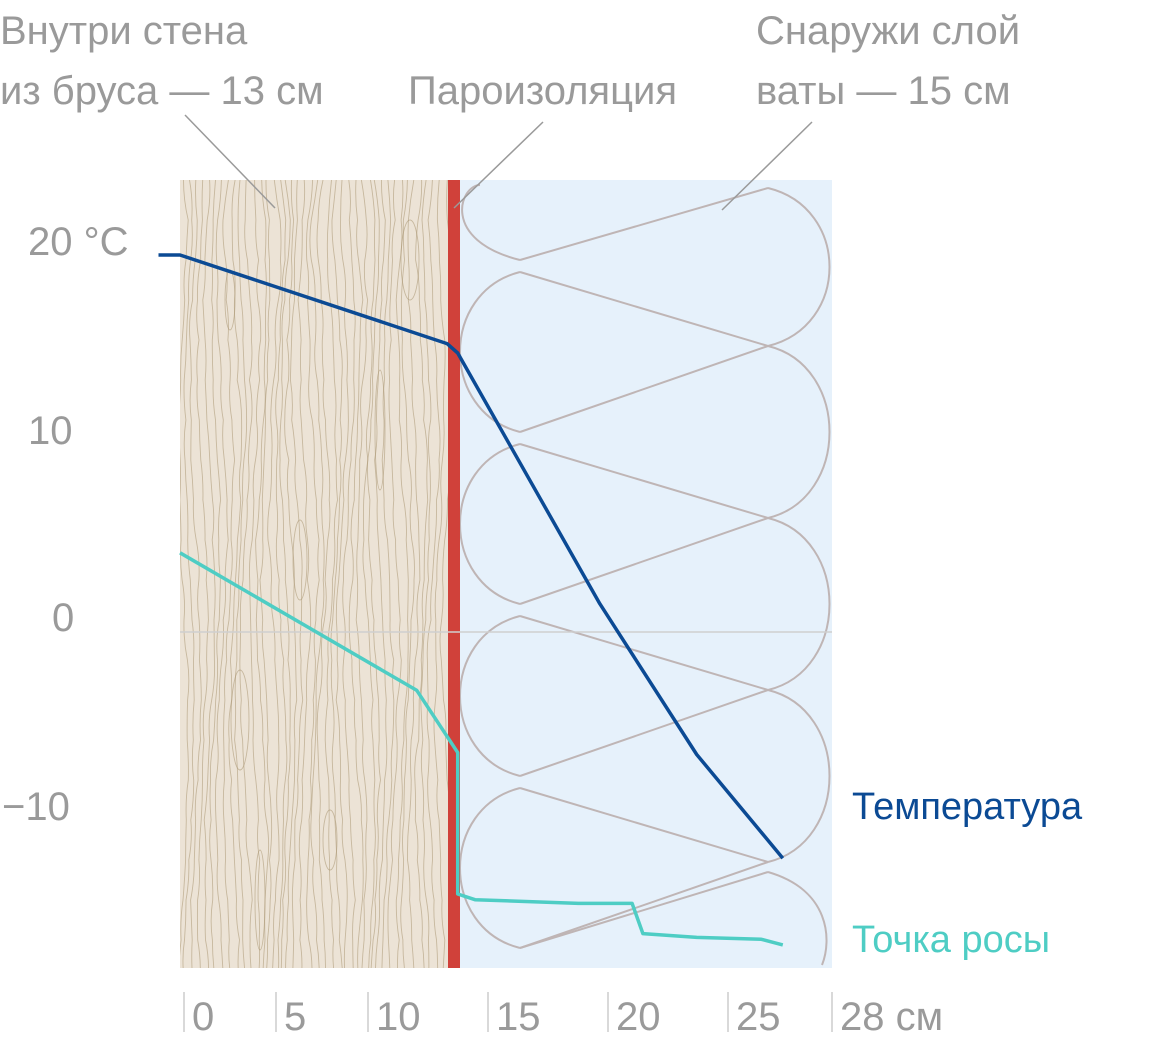  I want to click on vapor-barrier-label: Пароизоляция, so click(542, 91).